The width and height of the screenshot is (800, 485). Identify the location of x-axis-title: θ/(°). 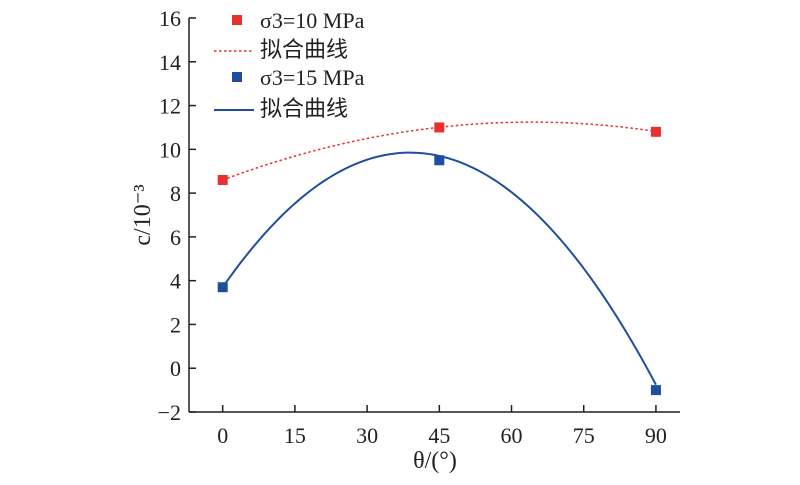
(435, 461).